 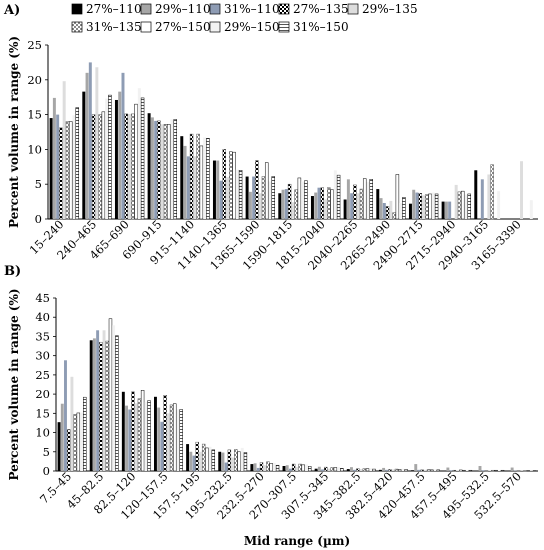 I want to click on y-tick-label: 10, so click(x=42, y=433).